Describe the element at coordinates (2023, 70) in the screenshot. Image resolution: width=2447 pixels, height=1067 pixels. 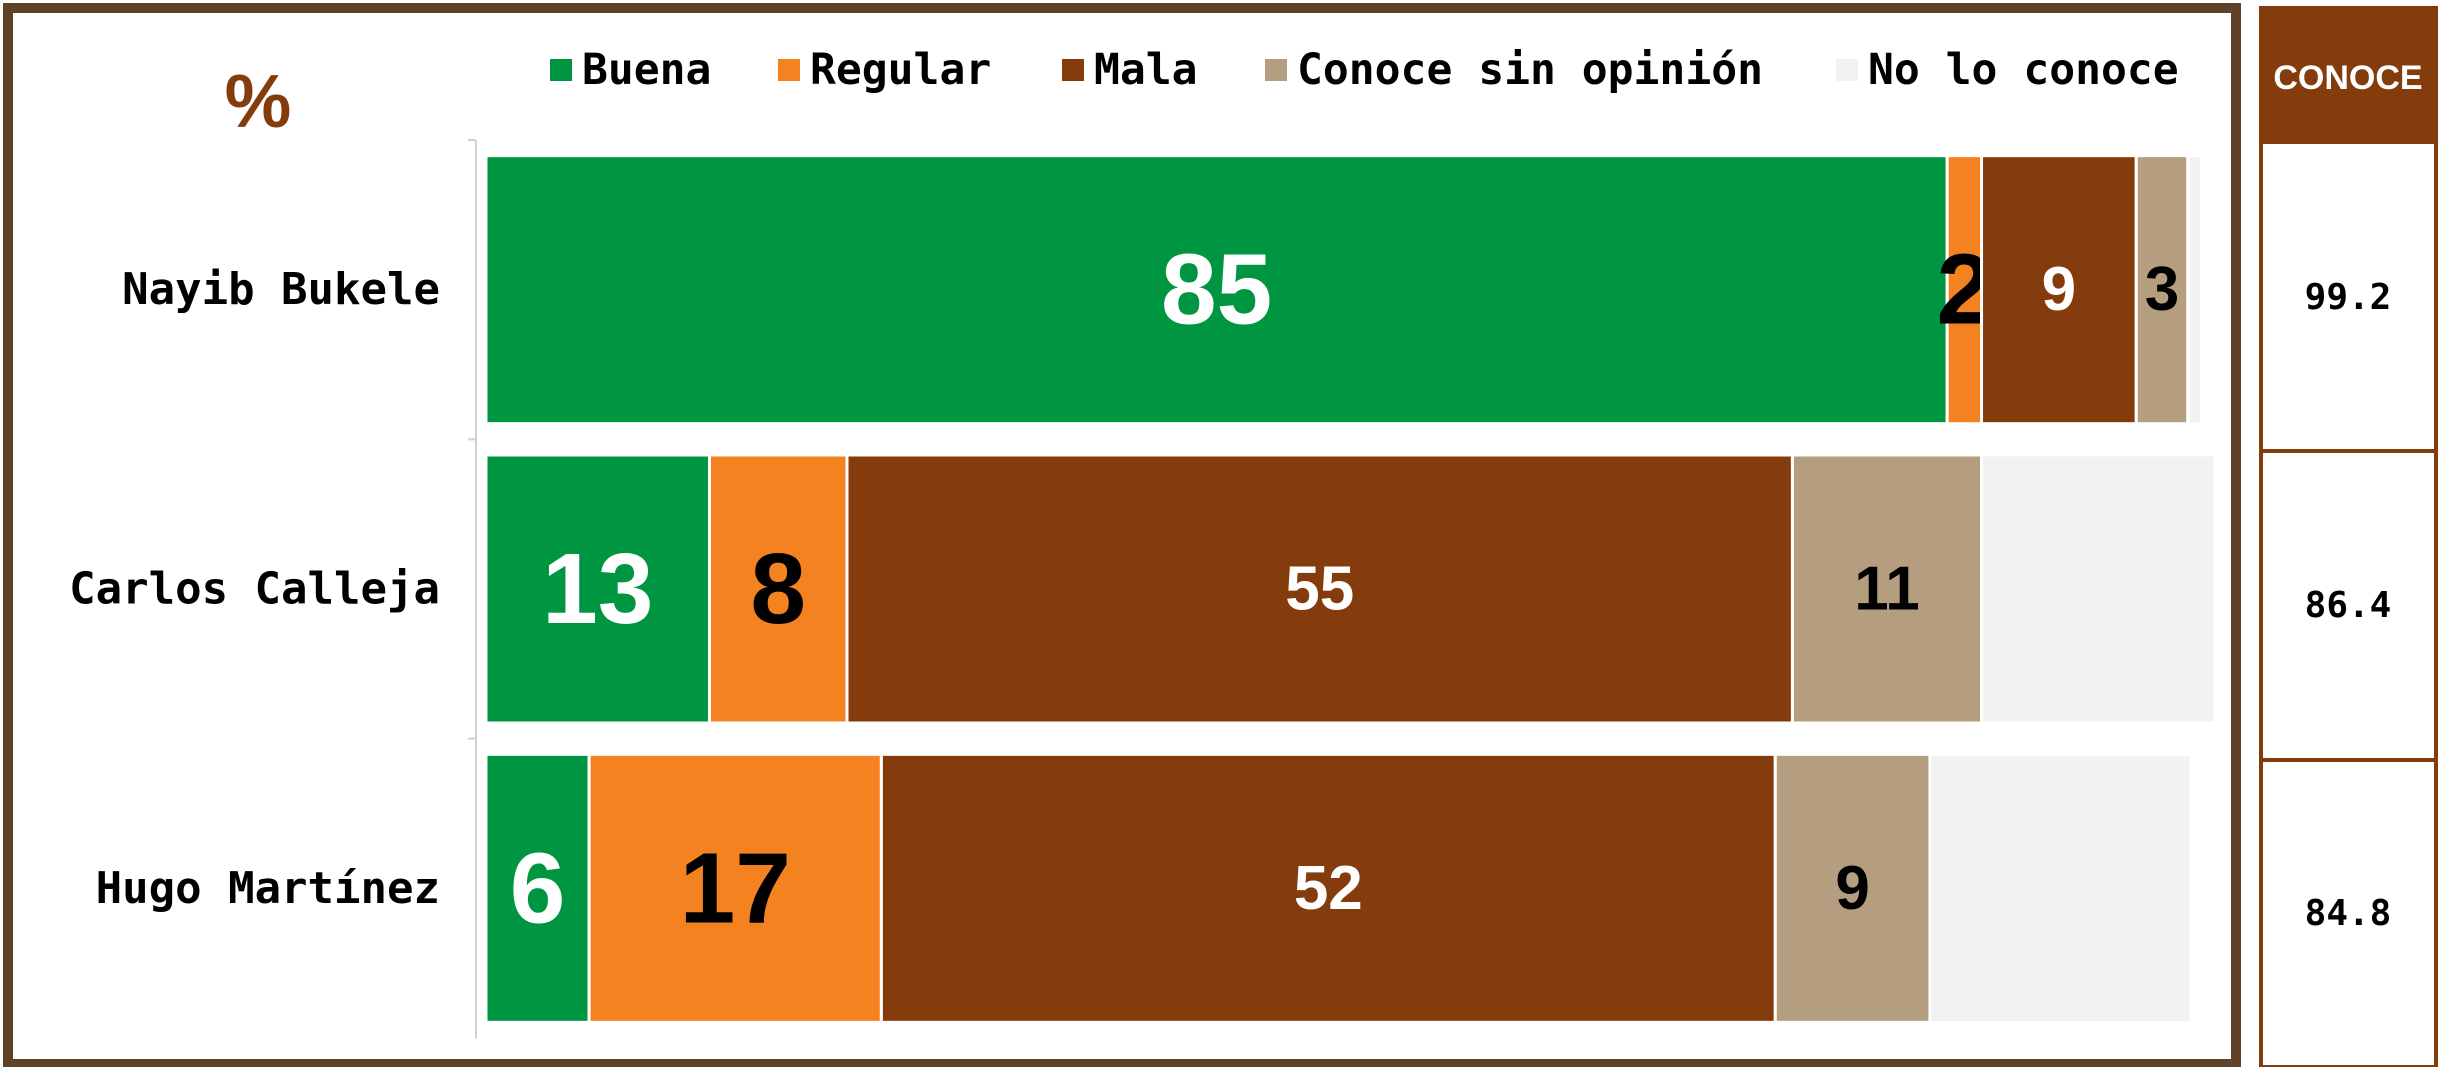
I see `legend-label: No lo conoce` at that location.